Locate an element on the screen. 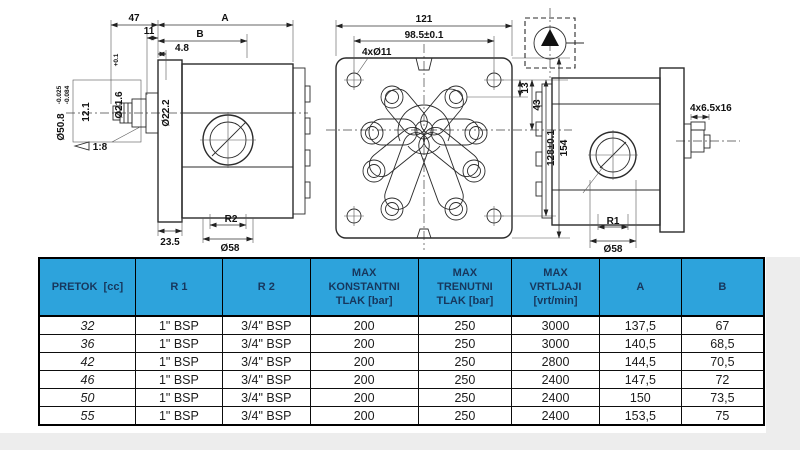 Image resolution: width=800 pixels, height=450 pixels. dim-43: 43 is located at coordinates (537, 105).